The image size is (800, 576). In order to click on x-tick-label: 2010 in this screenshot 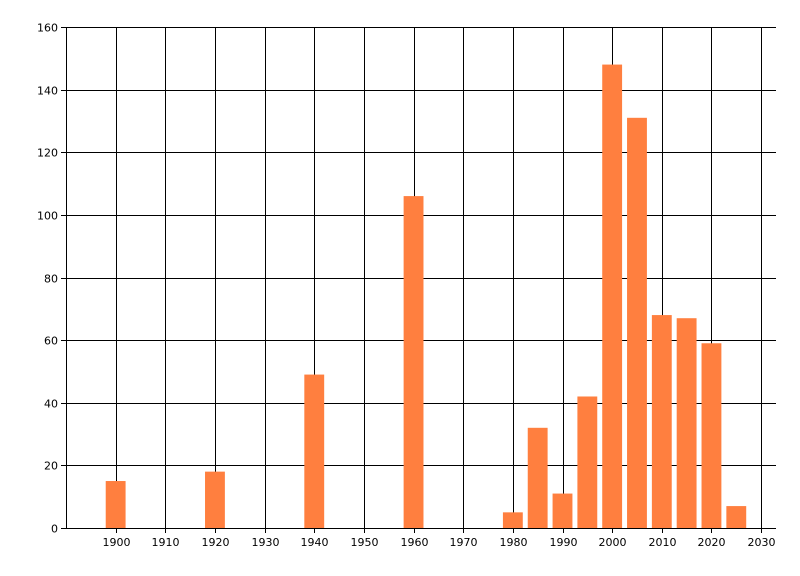, I will do `click(663, 542)`.